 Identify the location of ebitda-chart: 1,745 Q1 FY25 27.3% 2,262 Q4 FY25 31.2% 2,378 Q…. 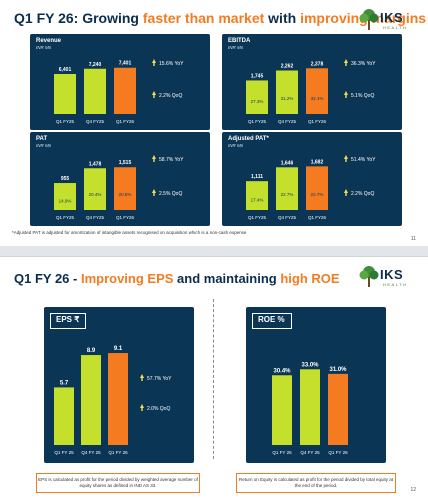
(311, 91).